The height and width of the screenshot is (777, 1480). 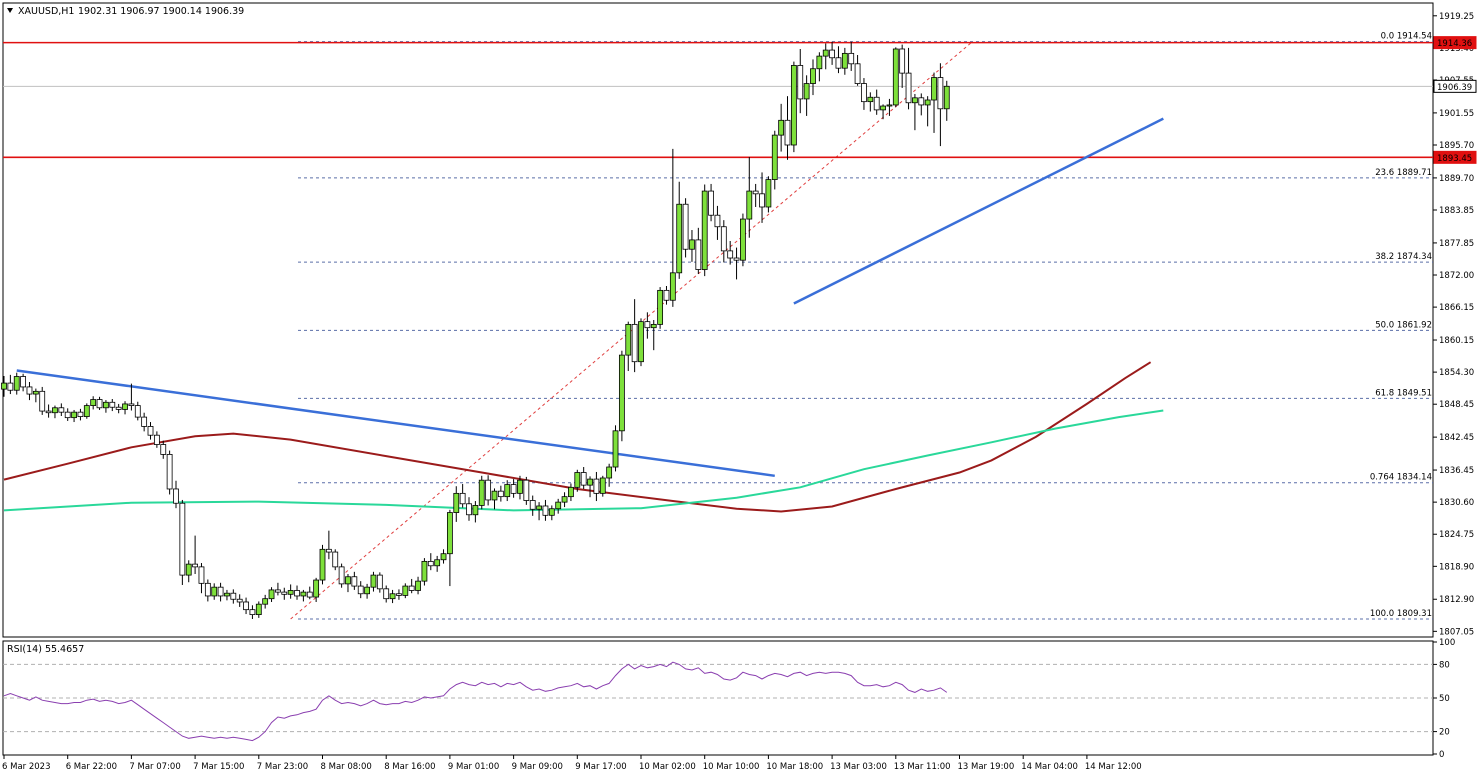 What do you see at coordinates (1456, 373) in the screenshot?
I see `price-tick-label: 1854.30` at bounding box center [1456, 373].